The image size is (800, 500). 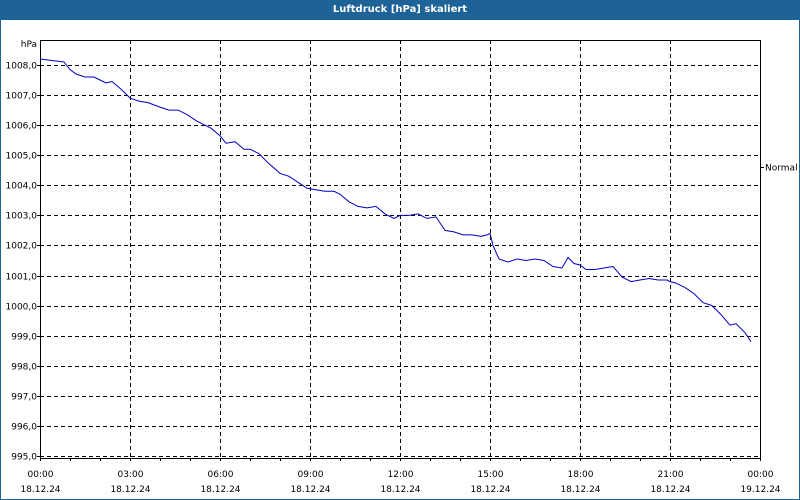 I want to click on y-tick-label: 999,0, so click(x=24, y=338).